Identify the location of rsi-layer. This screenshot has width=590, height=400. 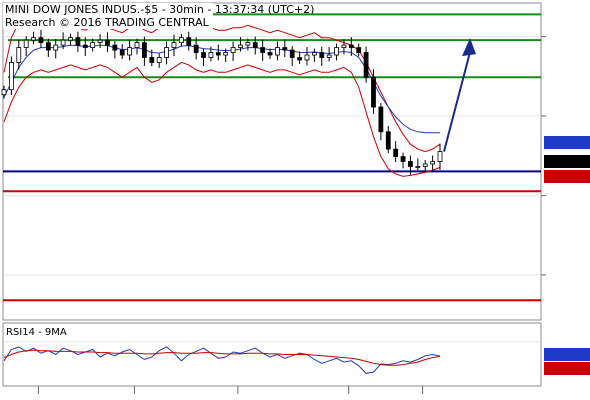
(222, 360).